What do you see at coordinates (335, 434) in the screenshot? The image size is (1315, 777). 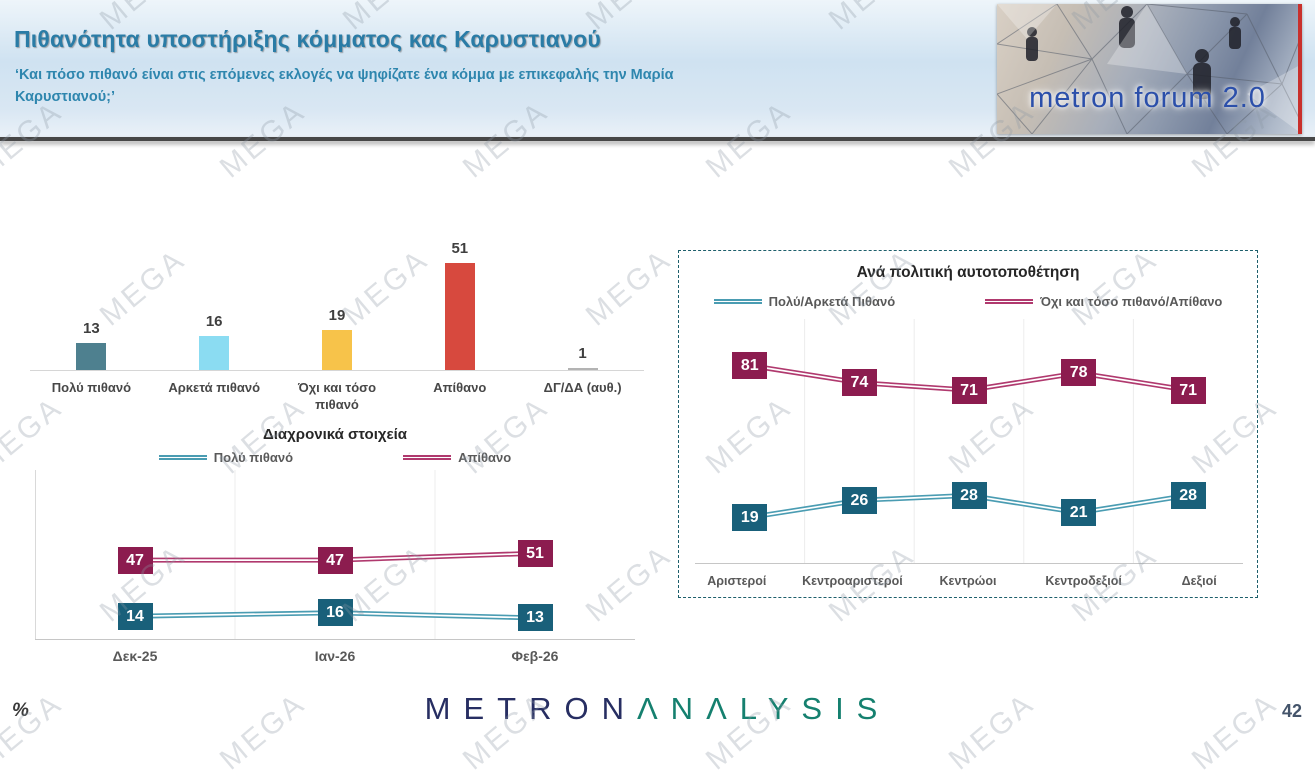 I see `trend-chart-title: Διαχρονικά στοιχεία` at bounding box center [335, 434].